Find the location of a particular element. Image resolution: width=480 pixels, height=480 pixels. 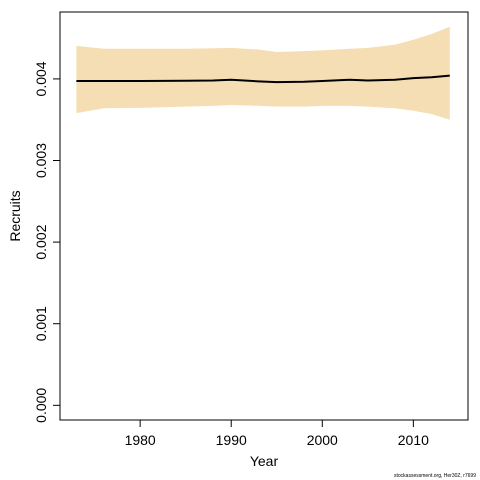

line is located at coordinates (263, 79).